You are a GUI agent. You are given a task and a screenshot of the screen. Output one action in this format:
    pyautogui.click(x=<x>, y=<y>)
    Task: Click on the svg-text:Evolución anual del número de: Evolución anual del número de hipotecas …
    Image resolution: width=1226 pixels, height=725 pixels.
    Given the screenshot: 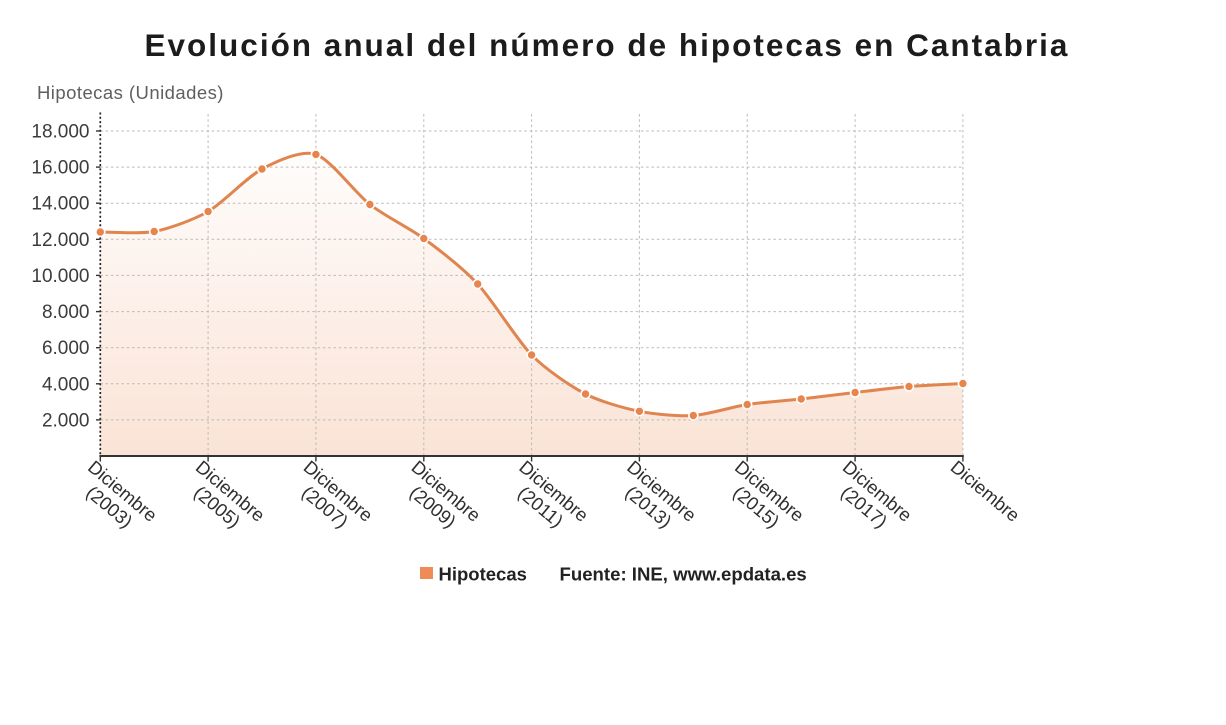 What is the action you would take?
    pyautogui.click(x=607, y=45)
    